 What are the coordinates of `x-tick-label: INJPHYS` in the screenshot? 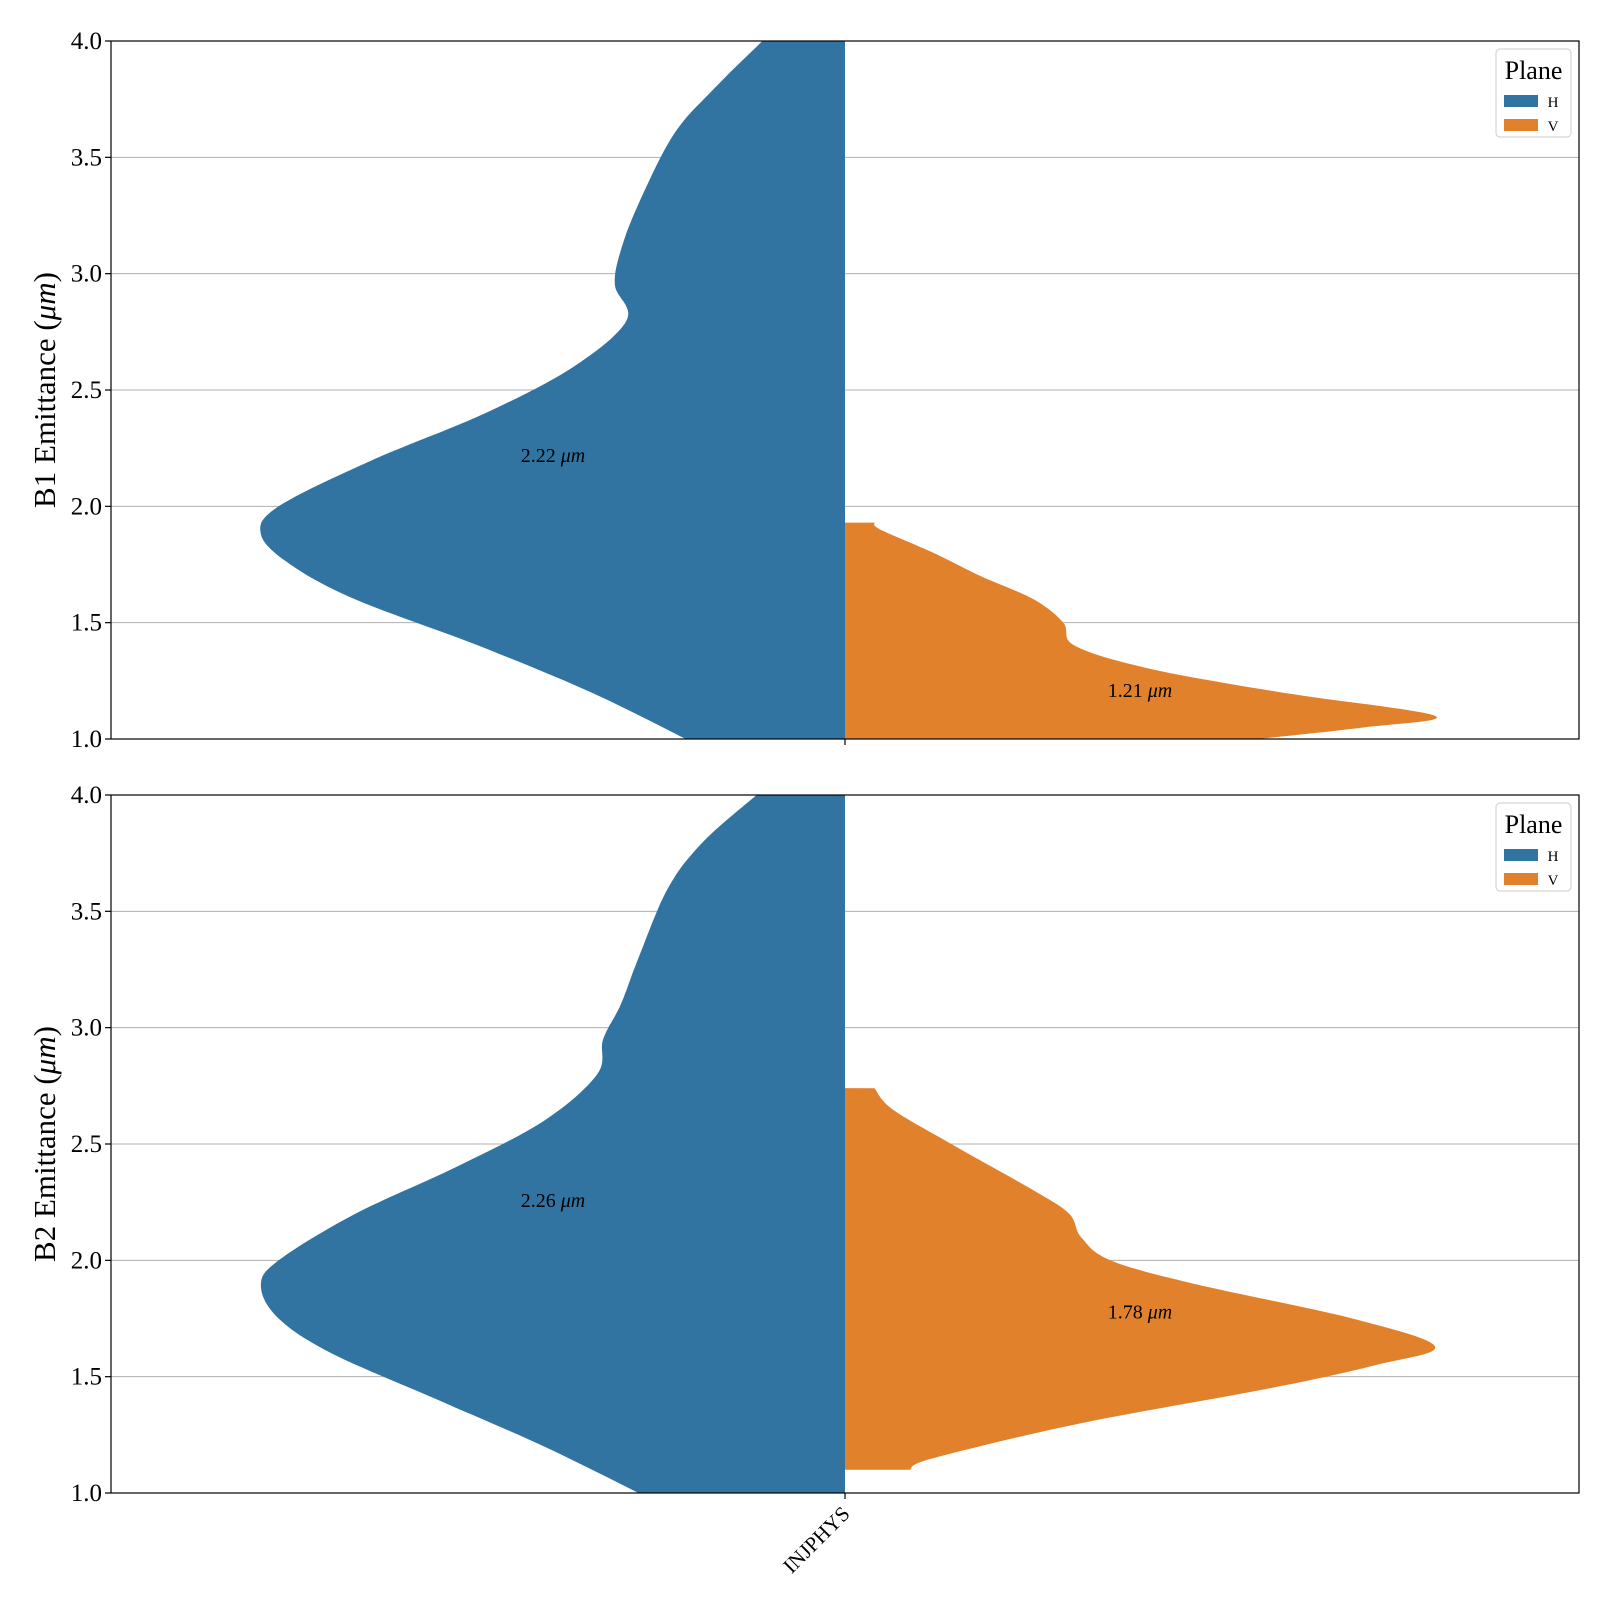 It's located at (816, 1540).